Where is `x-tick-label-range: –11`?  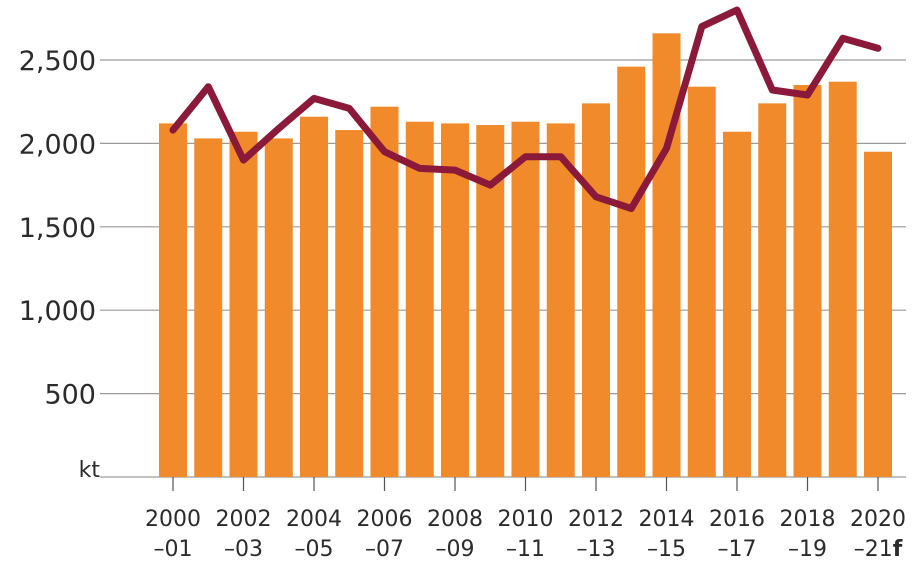 x-tick-label-range: –11 is located at coordinates (525, 549).